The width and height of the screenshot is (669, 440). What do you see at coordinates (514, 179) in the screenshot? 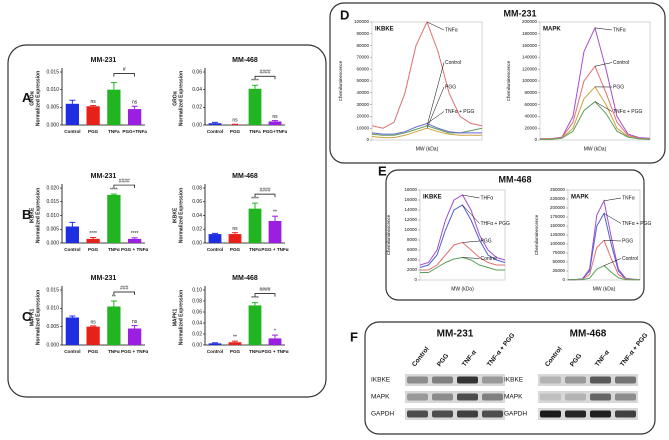
I see `group-title: MM-468` at bounding box center [514, 179].